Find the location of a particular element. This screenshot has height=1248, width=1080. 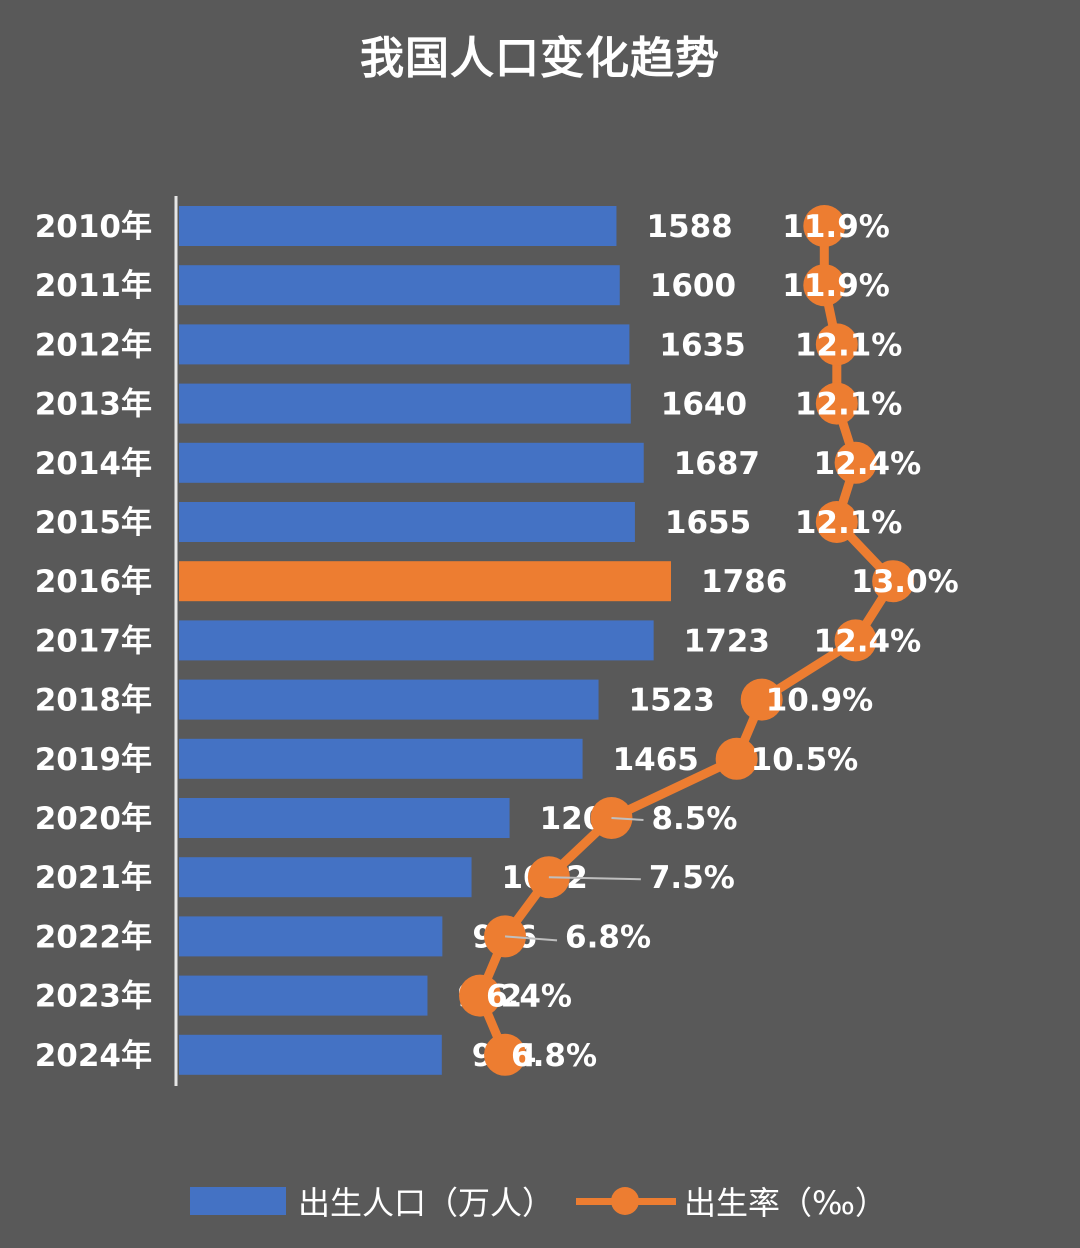

bar-value-label: 1723 is located at coordinates (727, 641).